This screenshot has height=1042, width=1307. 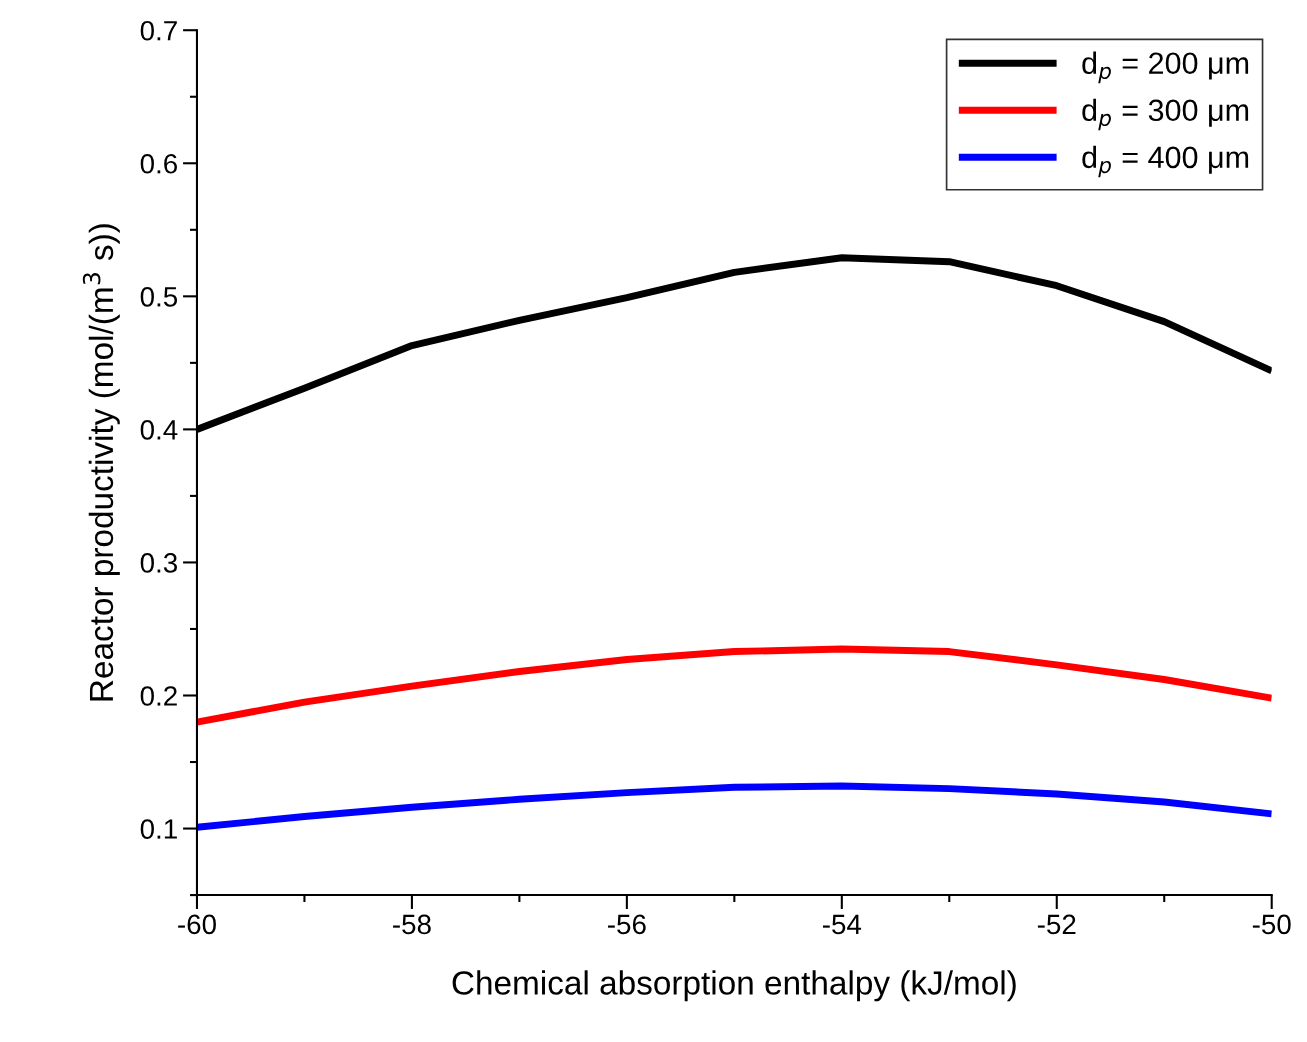 What do you see at coordinates (1165, 67) in the screenshot?
I see `legend-label: d$_{p}$ = 200 μm` at bounding box center [1165, 67].